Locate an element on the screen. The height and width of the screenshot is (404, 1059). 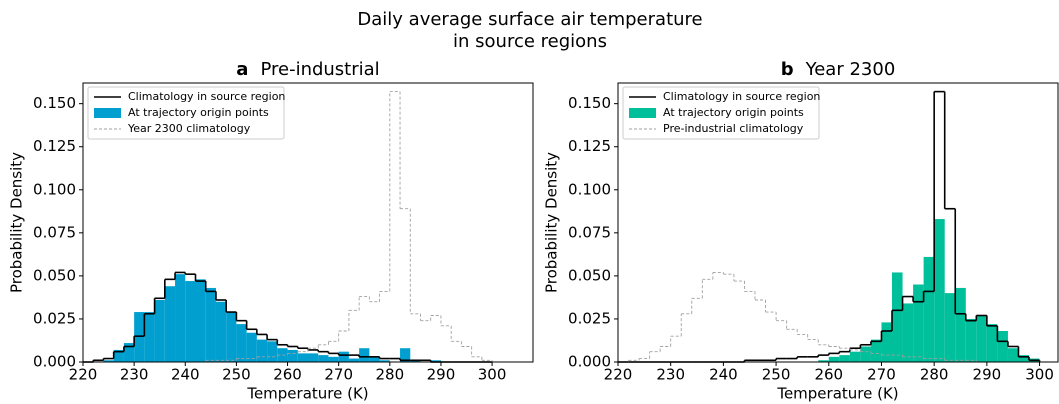
panel-label: b is located at coordinates (787, 69).